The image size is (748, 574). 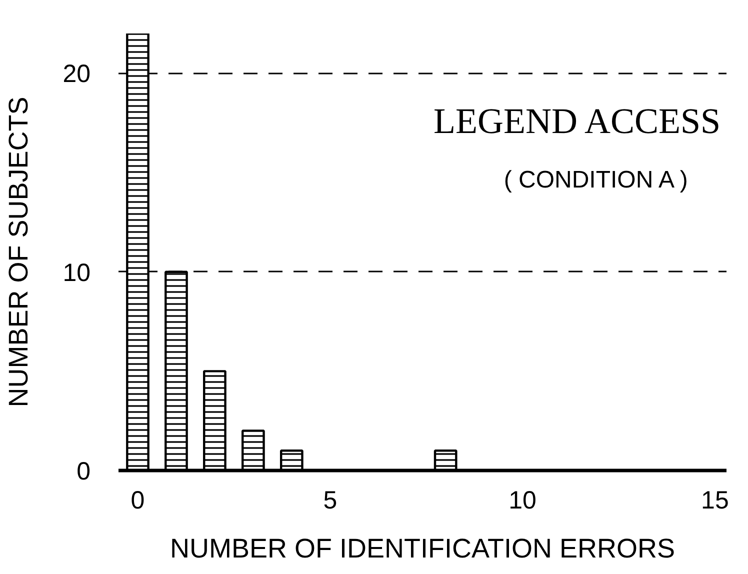 I want to click on y-tick-label: 10, so click(x=76, y=272).